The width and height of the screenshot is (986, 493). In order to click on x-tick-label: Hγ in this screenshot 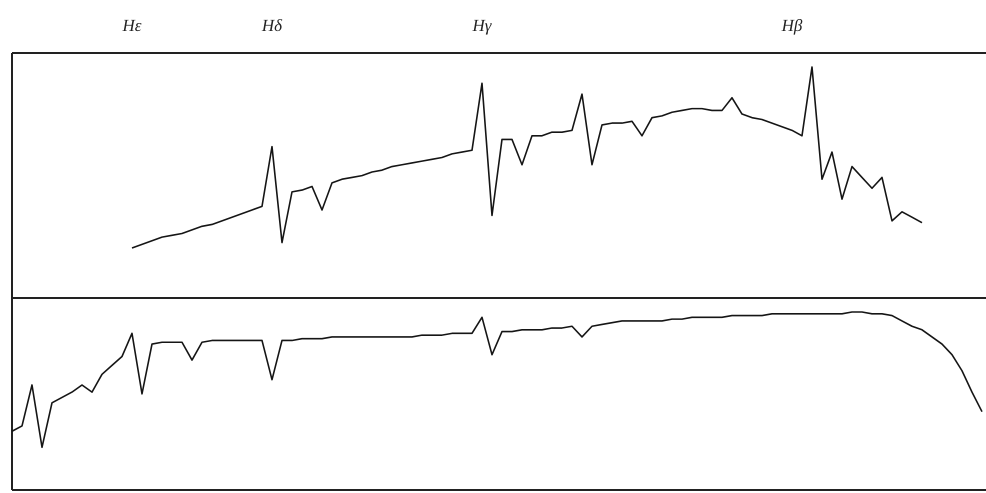, I will do `click(482, 25)`.